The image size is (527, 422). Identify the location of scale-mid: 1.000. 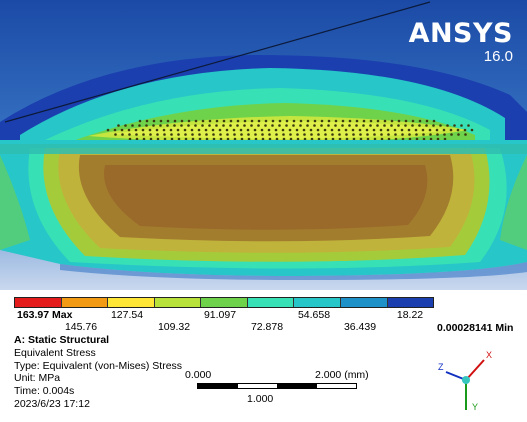
(260, 399).